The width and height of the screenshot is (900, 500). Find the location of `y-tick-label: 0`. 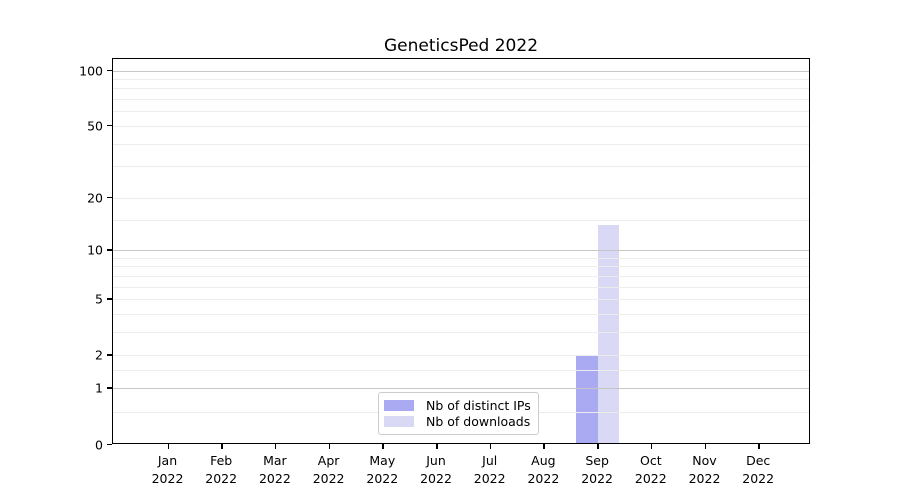

y-tick-label: 0 is located at coordinates (99, 444).